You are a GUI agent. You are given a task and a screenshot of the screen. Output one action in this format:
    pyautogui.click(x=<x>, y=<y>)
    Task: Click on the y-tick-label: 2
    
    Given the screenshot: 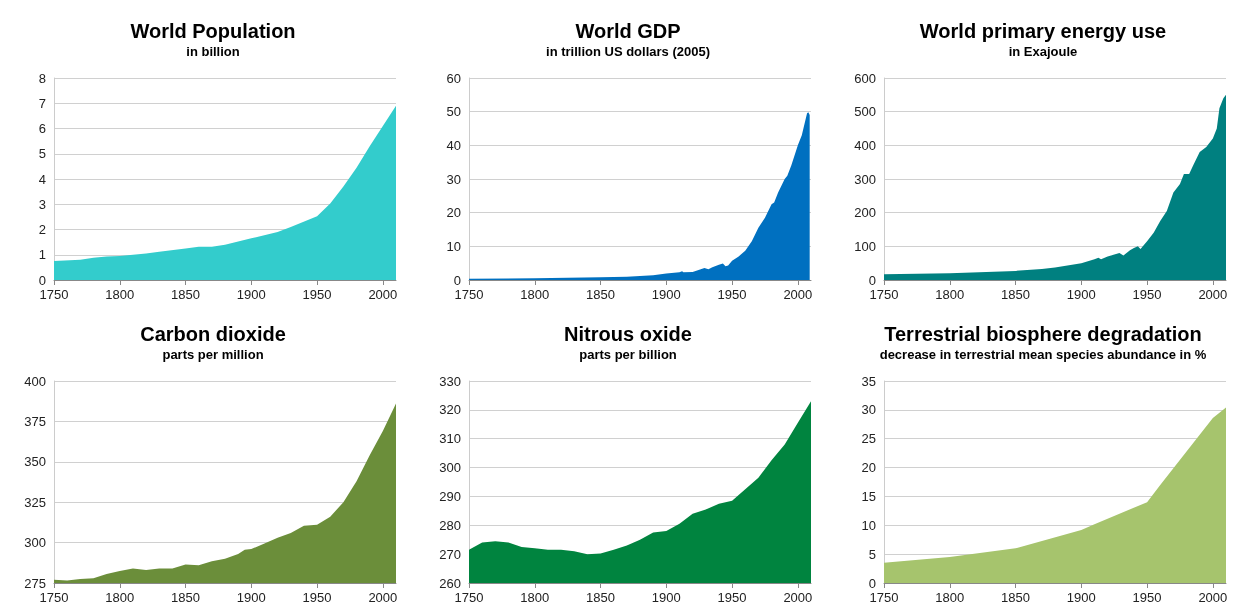 What is the action you would take?
    pyautogui.click(x=42, y=229)
    